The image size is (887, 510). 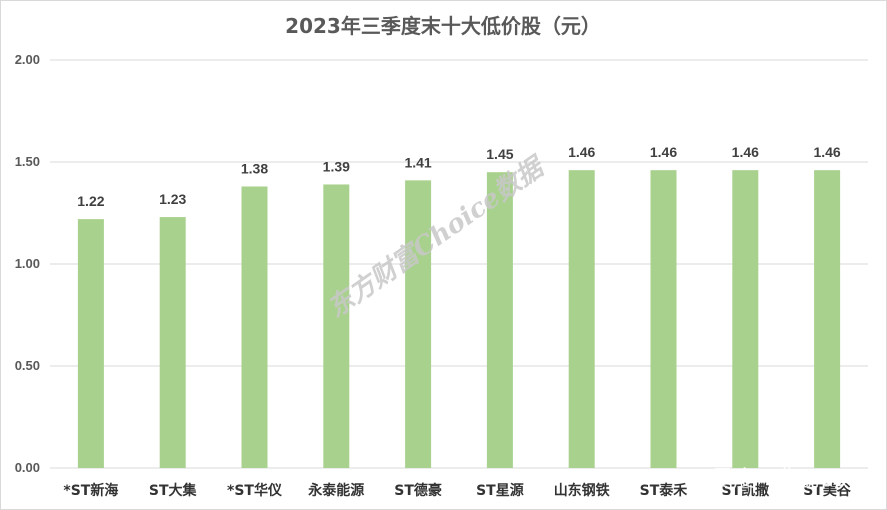 I want to click on x-tick-label: ST德豪, so click(x=418, y=490).